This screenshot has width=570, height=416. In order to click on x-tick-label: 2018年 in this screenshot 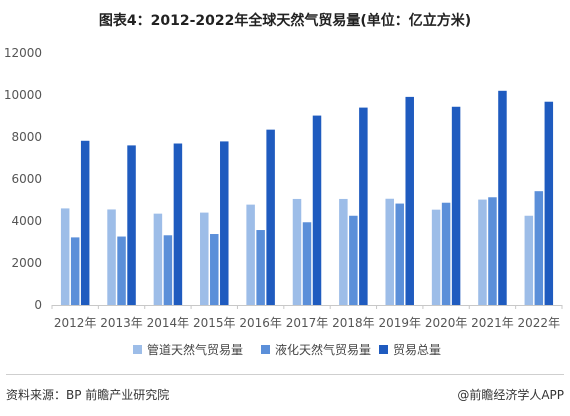, I will do `click(353, 323)`.